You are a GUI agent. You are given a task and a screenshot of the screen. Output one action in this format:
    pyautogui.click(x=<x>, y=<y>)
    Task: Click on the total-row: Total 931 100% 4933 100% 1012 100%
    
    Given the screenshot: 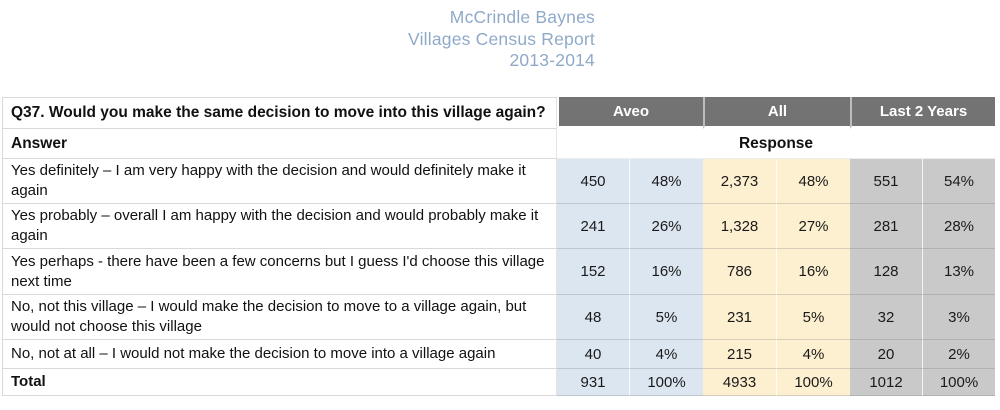 What is the action you would take?
    pyautogui.click(x=499, y=382)
    